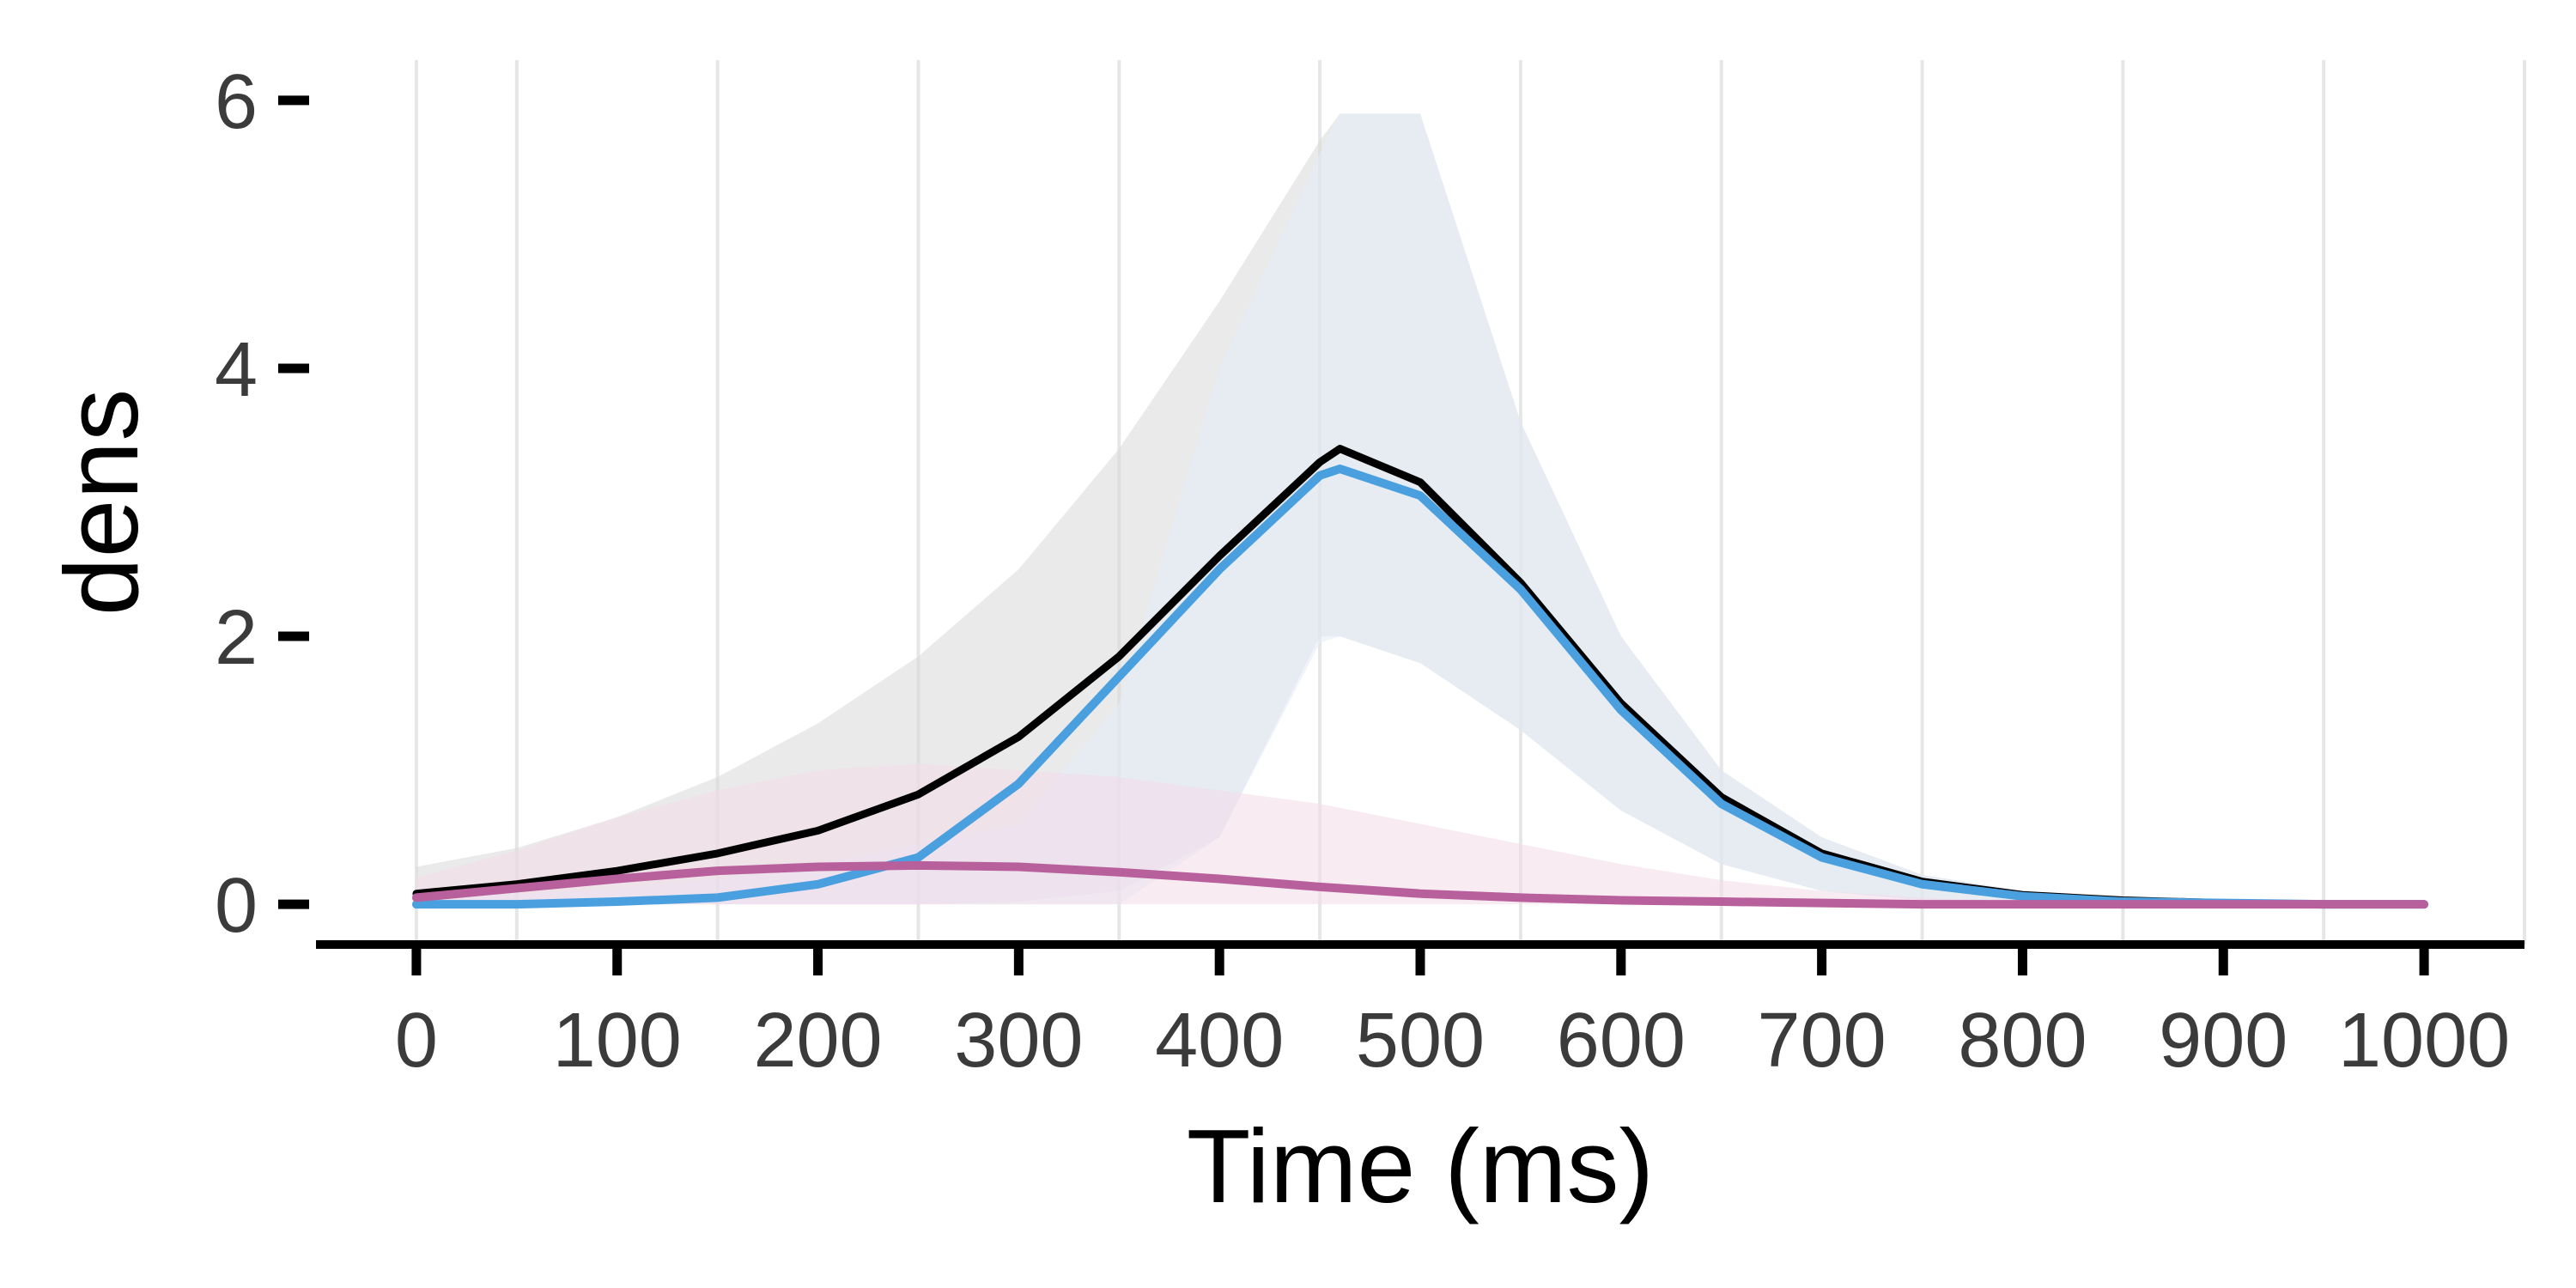 This screenshot has width=2576, height=1288. What do you see at coordinates (1621, 1041) in the screenshot?
I see `x-tick-label: 600` at bounding box center [1621, 1041].